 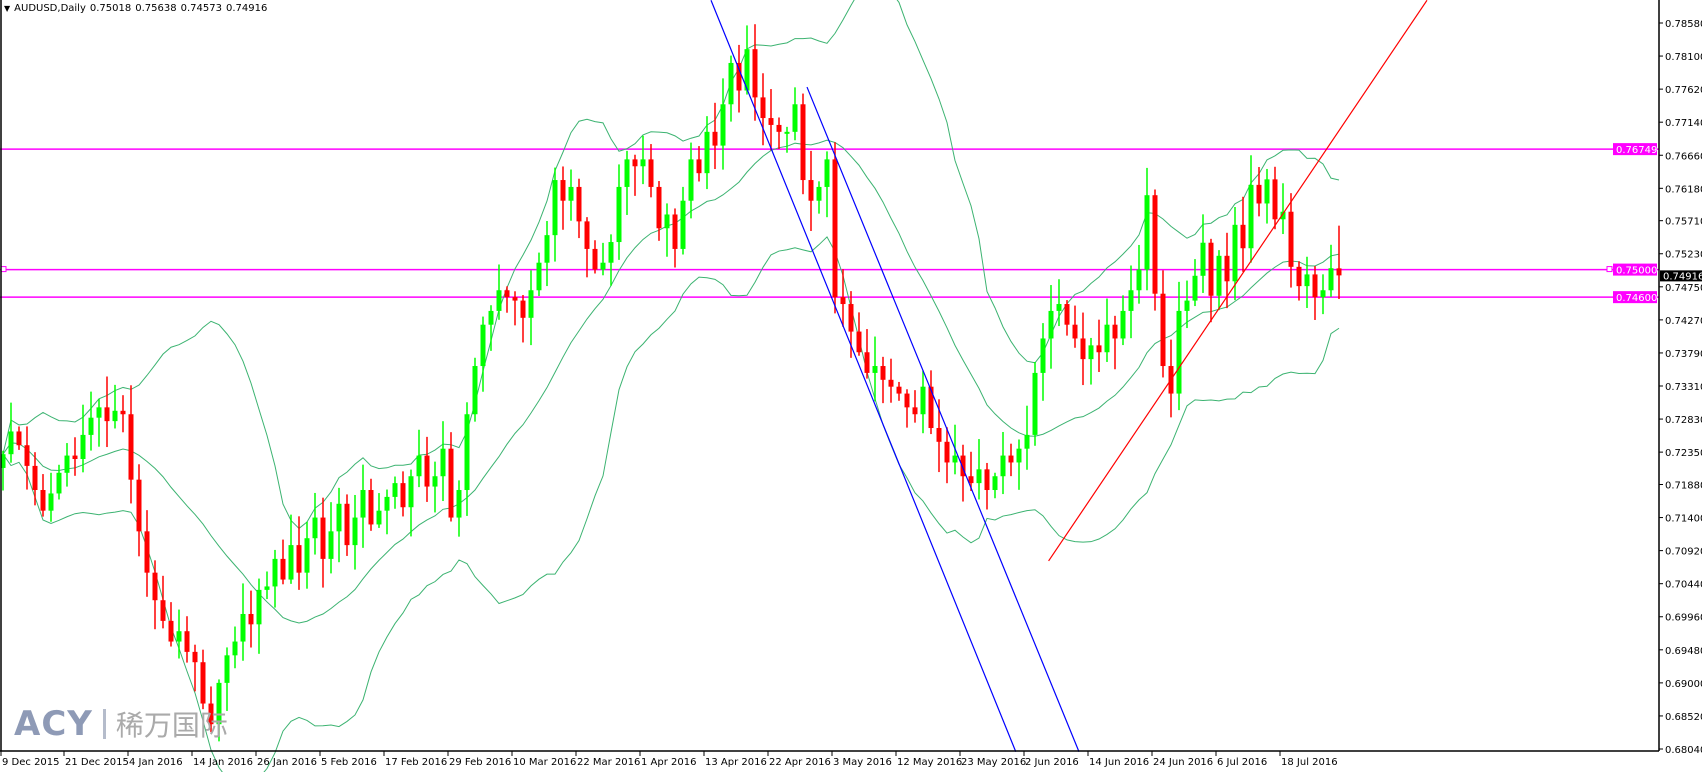 I want to click on x-tick-label: 17 Feb 2016, so click(x=416, y=762).